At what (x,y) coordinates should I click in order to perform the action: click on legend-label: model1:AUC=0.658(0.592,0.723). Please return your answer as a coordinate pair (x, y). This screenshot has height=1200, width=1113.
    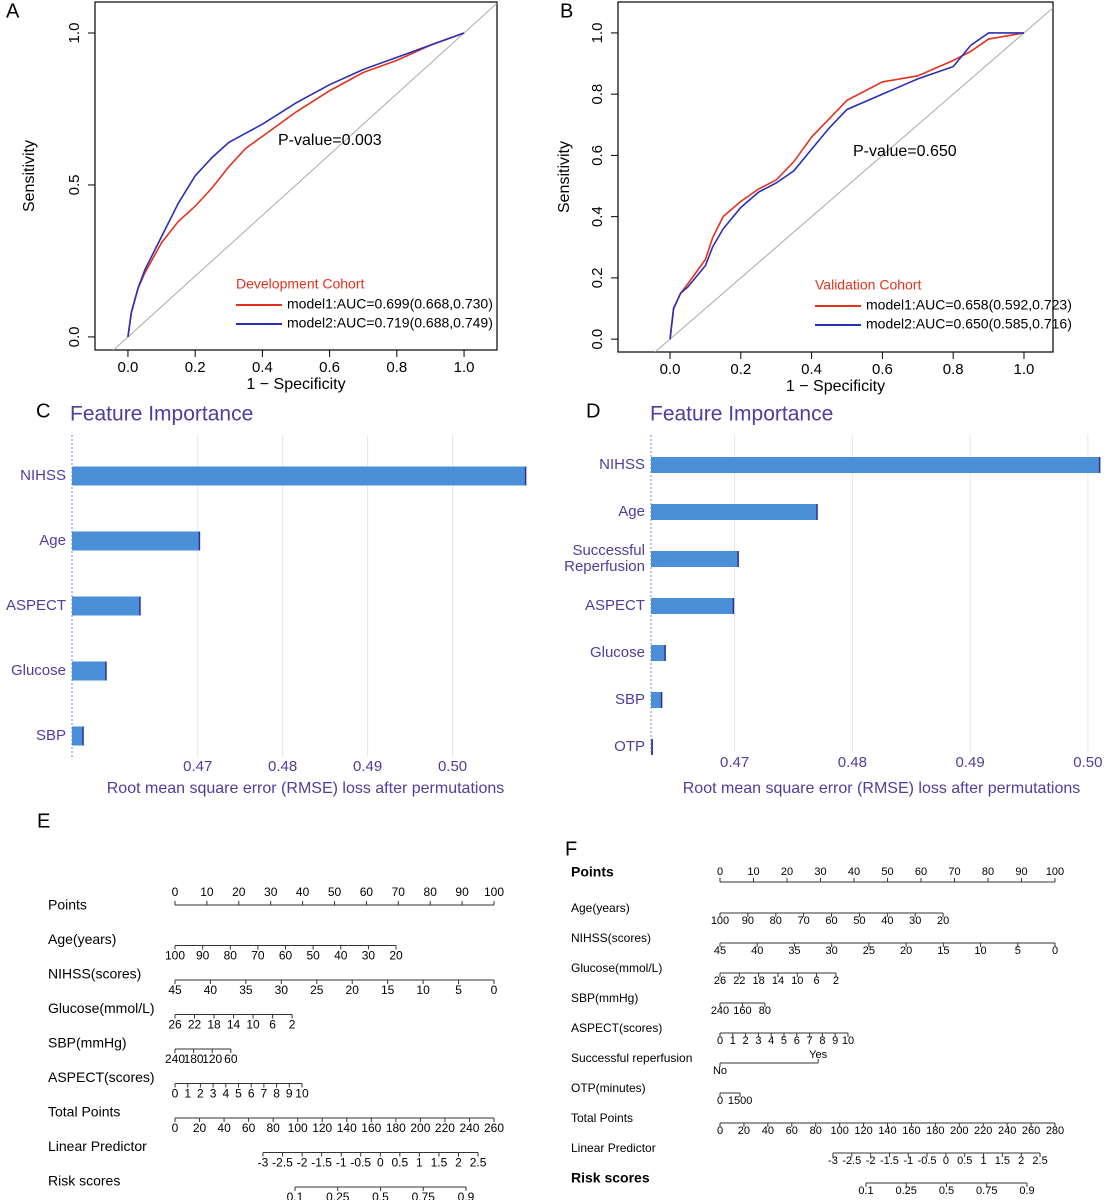
    Looking at the image, I should click on (969, 305).